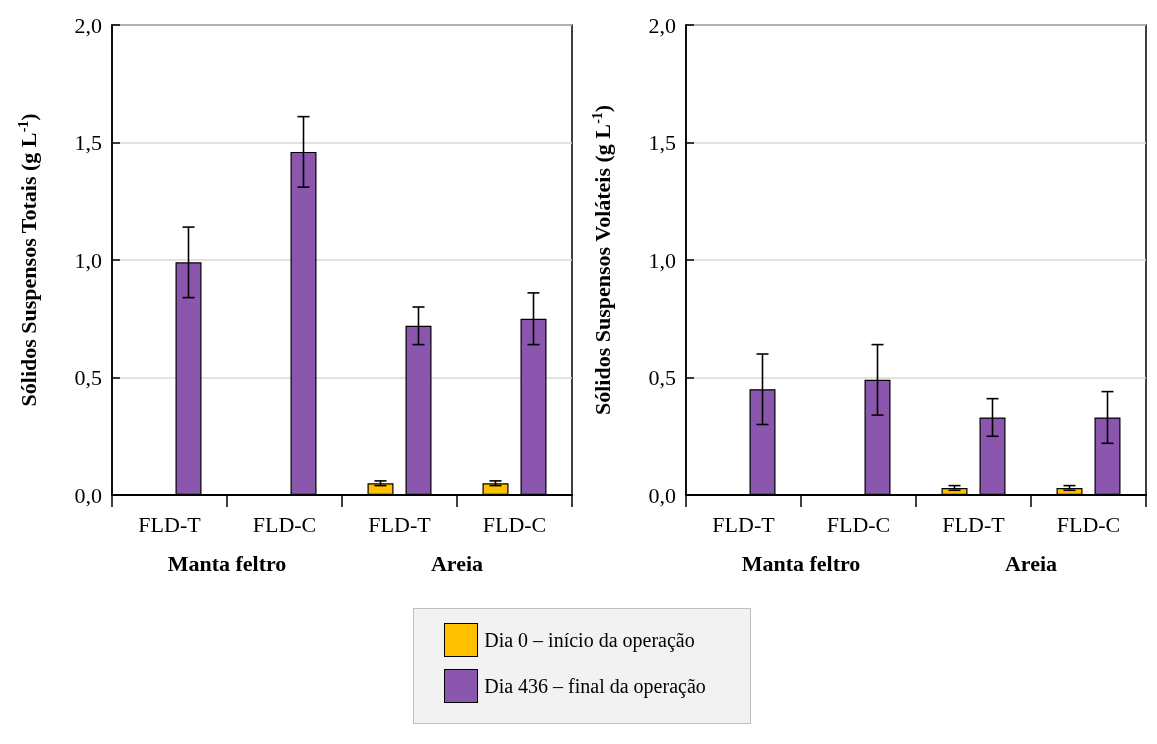  What do you see at coordinates (602, 259) in the screenshot?
I see `y-axis-title: Sólidos Suspensos Voláteis (g L-1)` at bounding box center [602, 259].